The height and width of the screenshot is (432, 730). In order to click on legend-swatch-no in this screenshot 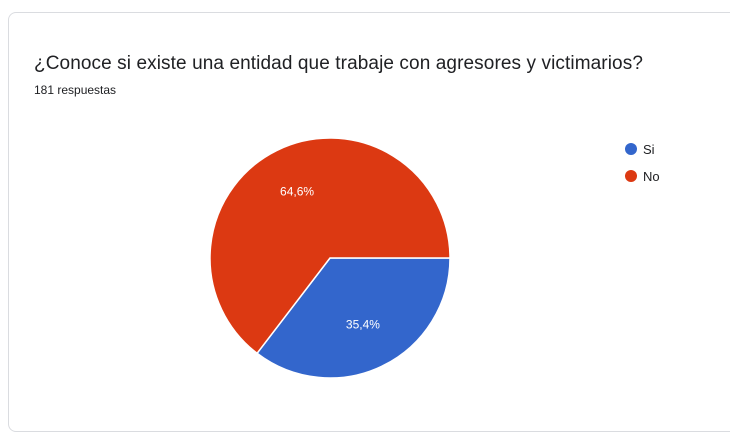, I will do `click(631, 176)`.